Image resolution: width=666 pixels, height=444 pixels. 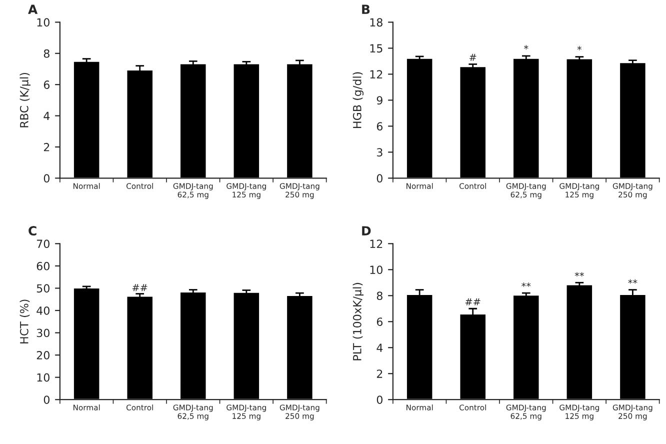 What do you see at coordinates (366, 9) in the screenshot?
I see `chart-title: B` at bounding box center [366, 9].